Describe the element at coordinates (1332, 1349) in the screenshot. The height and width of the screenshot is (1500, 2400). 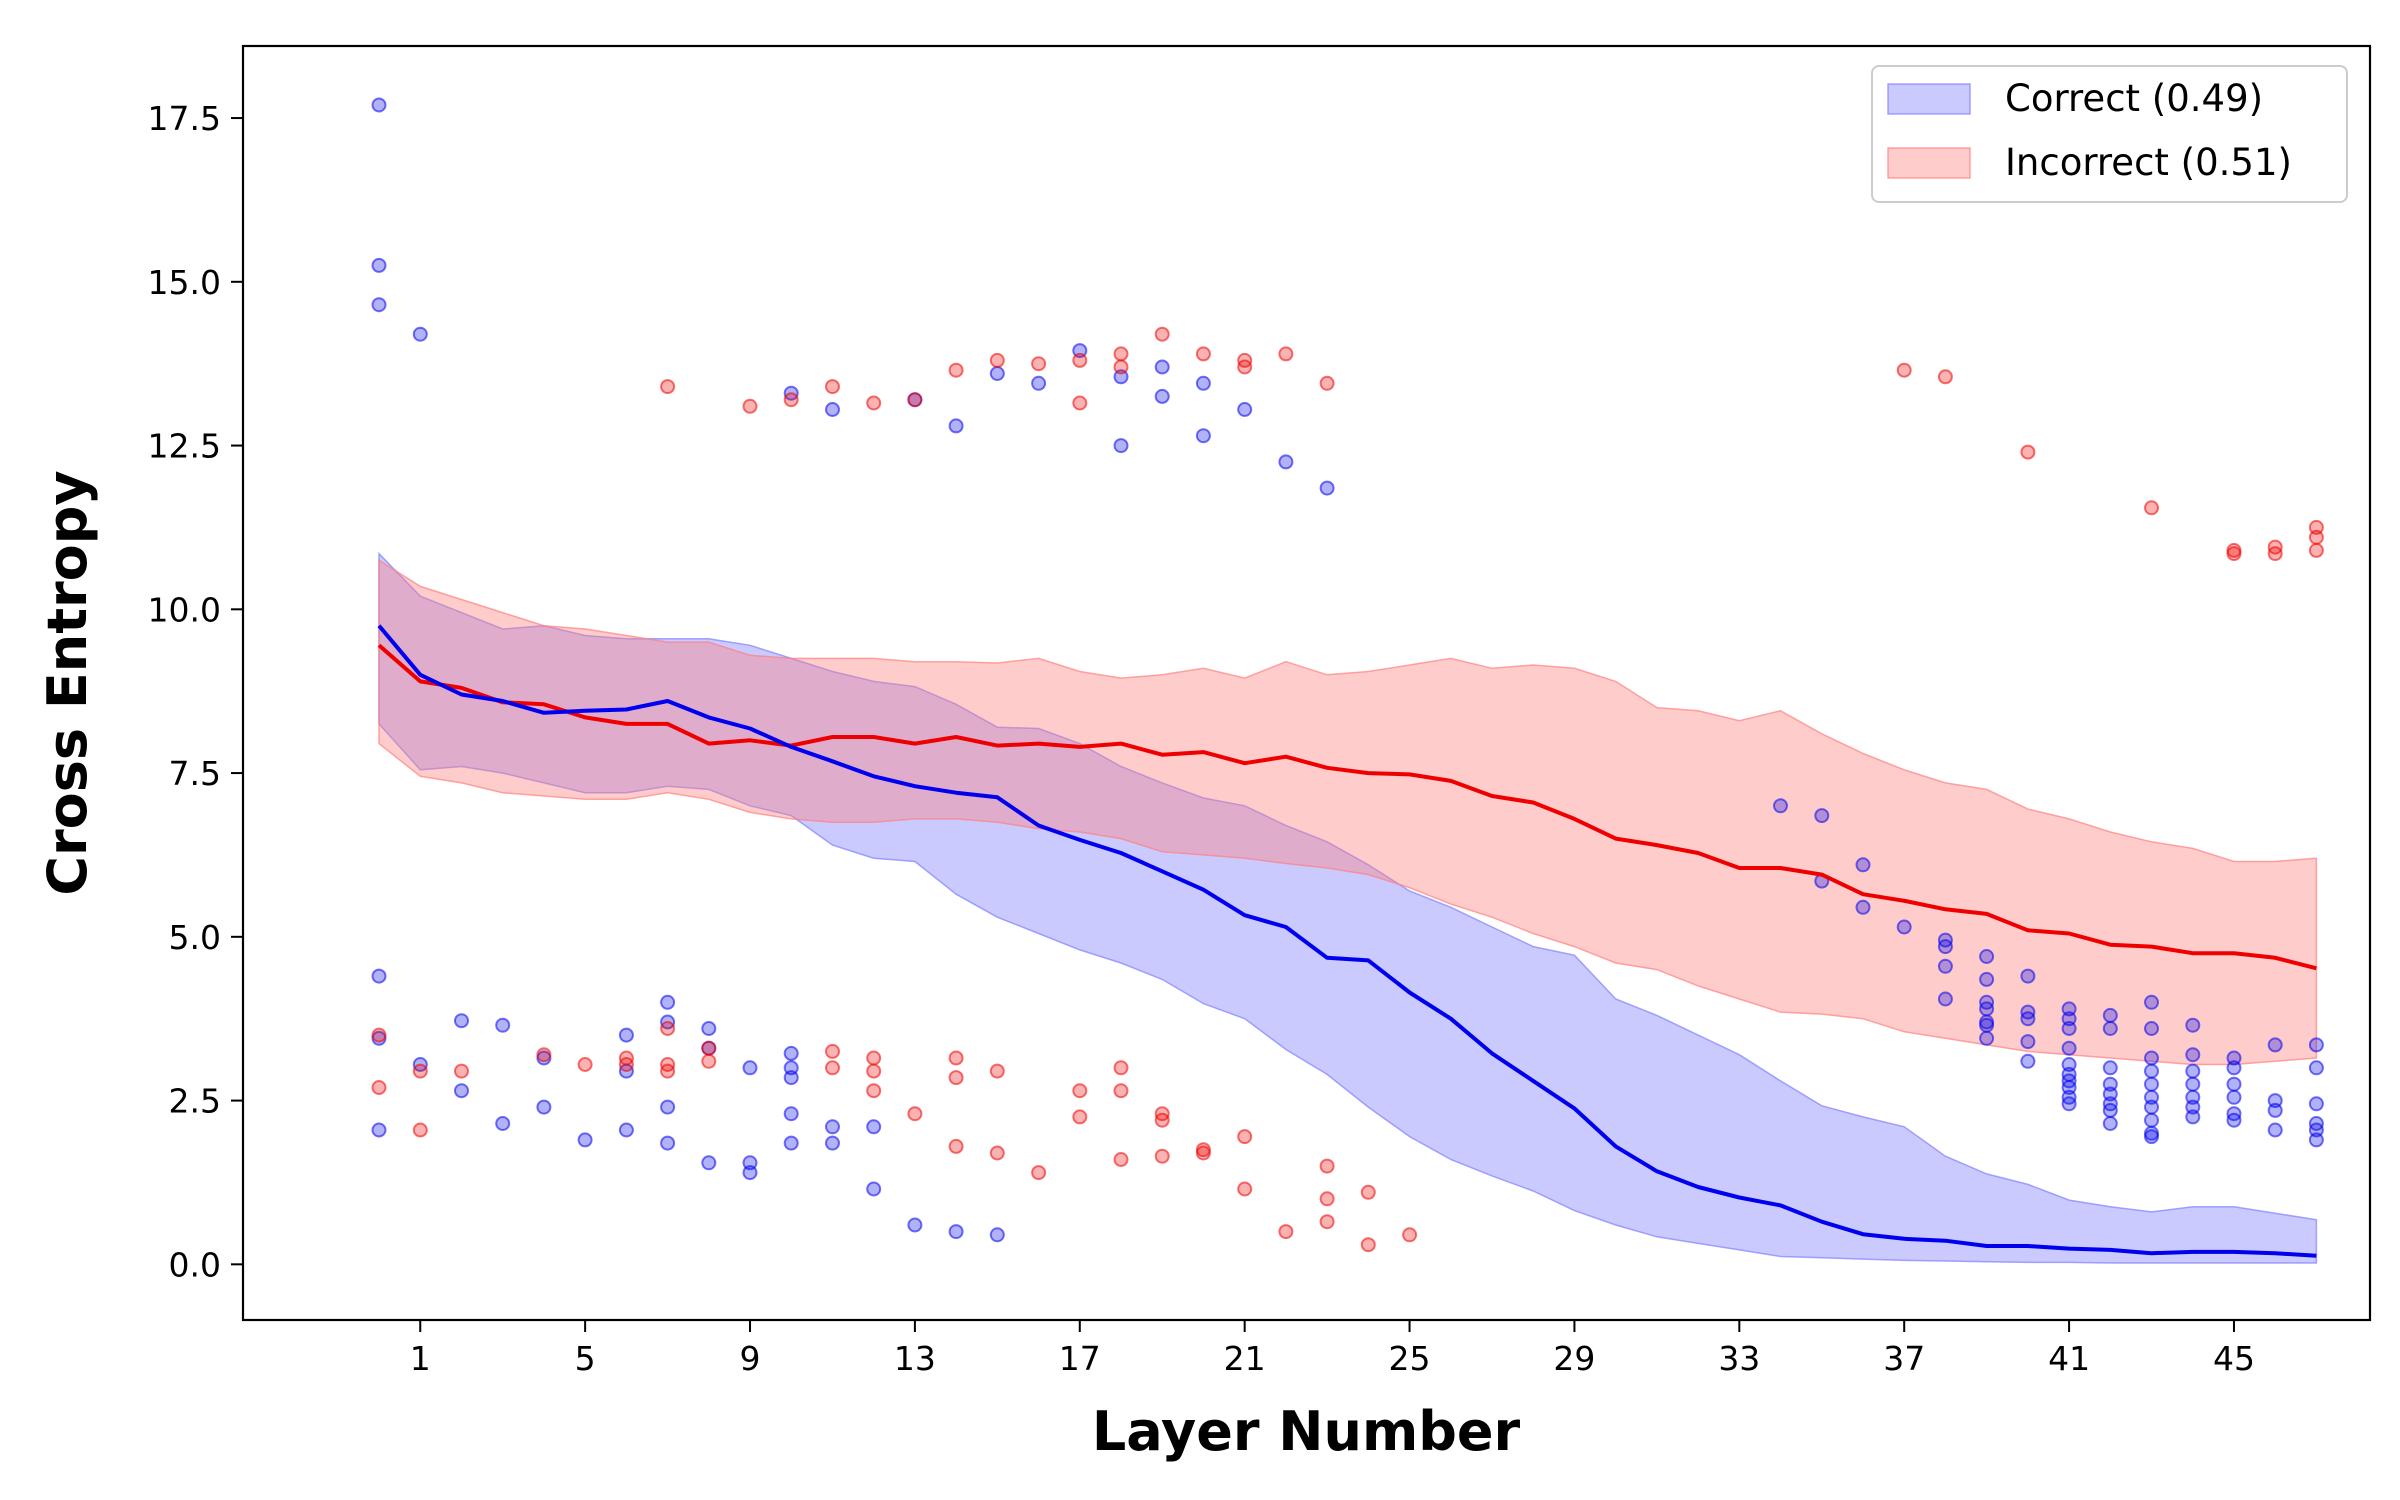
I see `x-axis: 1 5 9 13 17 21 25 29 33 37 41 45` at that location.